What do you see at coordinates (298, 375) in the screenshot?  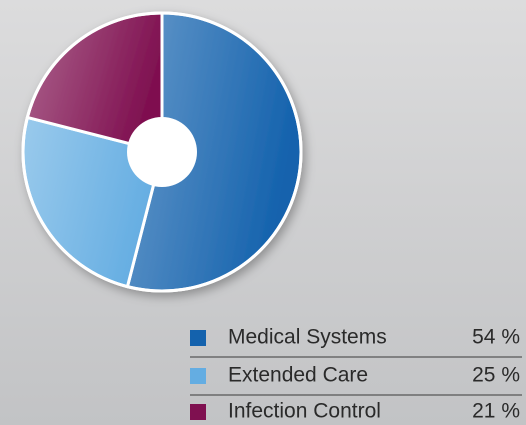 I see `legend-label: Extended Care` at bounding box center [298, 375].